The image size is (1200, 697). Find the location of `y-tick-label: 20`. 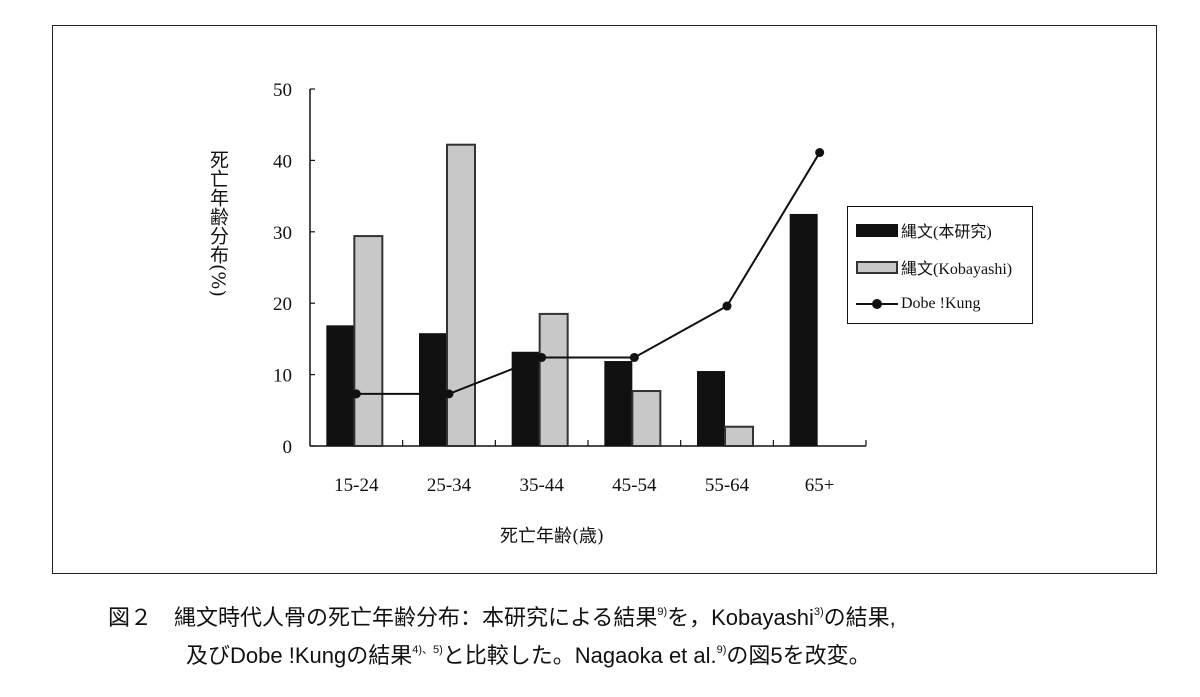

y-tick-label: 20 is located at coordinates (282, 304).